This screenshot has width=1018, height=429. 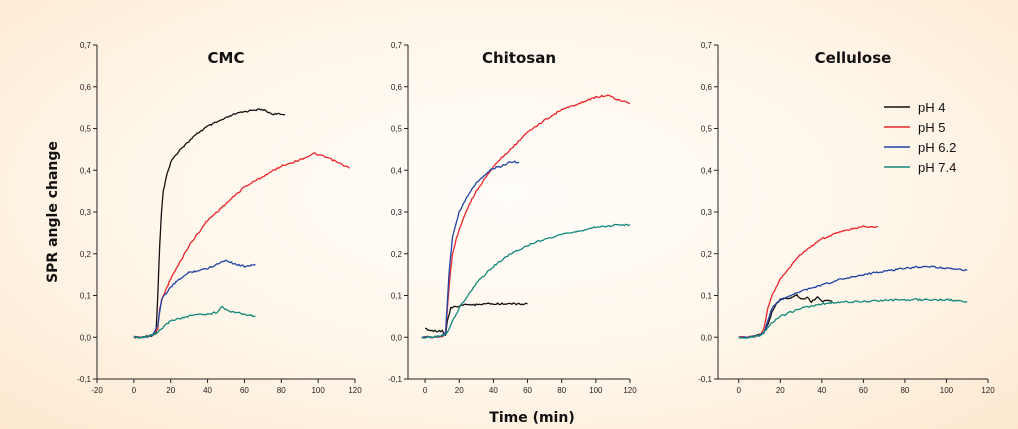 I want to click on legend-label-ph-6-2: pH 6.2, so click(x=937, y=147).